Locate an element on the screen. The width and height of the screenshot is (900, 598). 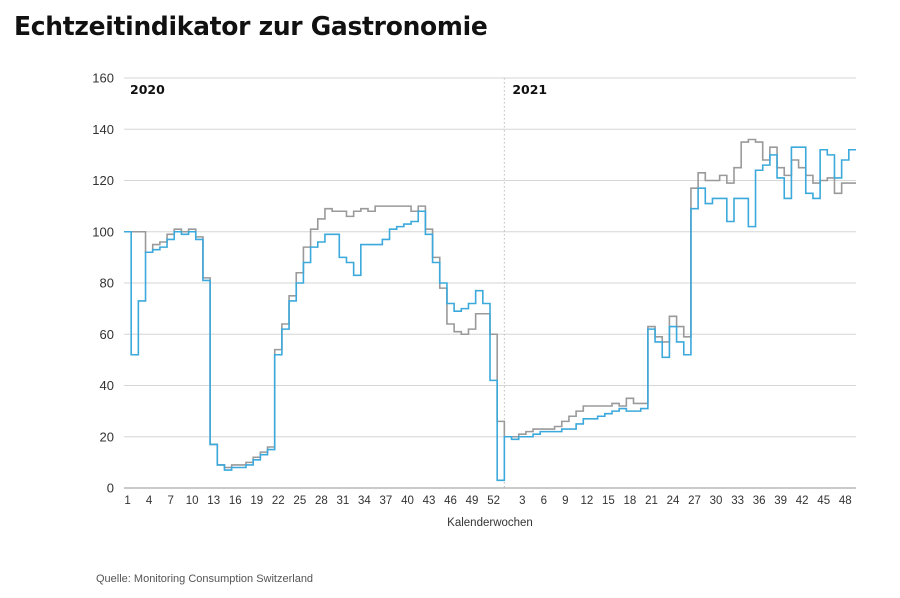
y-tick-label: 0 is located at coordinates (110, 488).